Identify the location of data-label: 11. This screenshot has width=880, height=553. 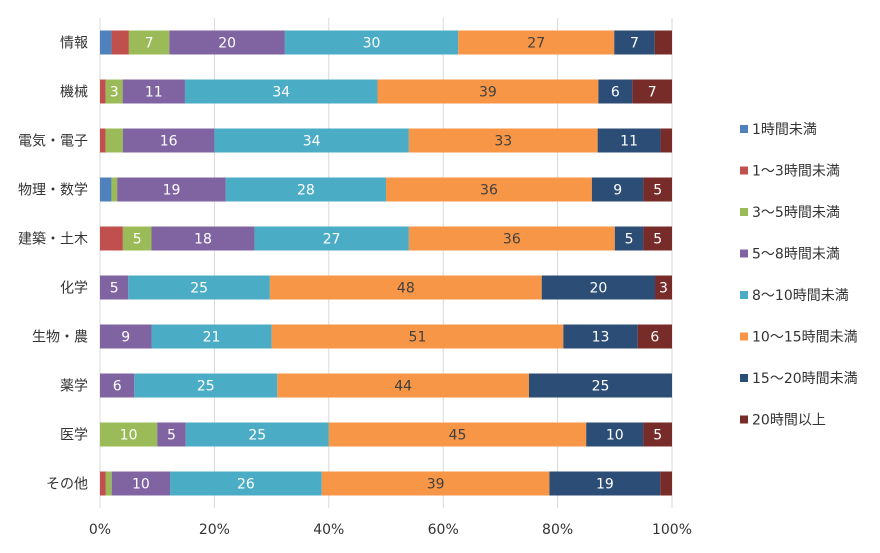
(154, 93).